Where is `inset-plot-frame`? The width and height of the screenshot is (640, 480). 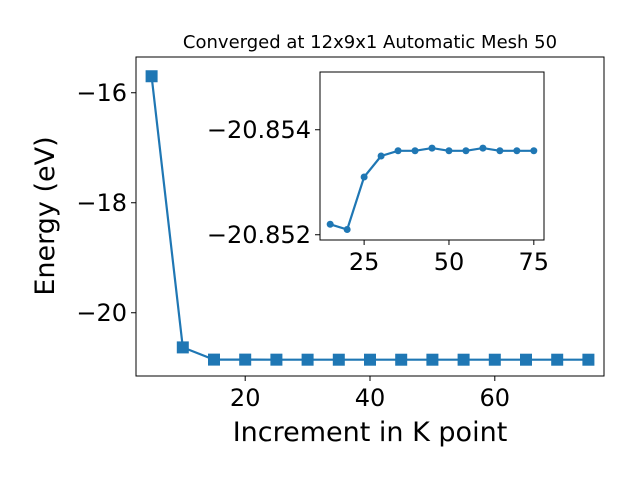
inset-plot-frame is located at coordinates (432, 156).